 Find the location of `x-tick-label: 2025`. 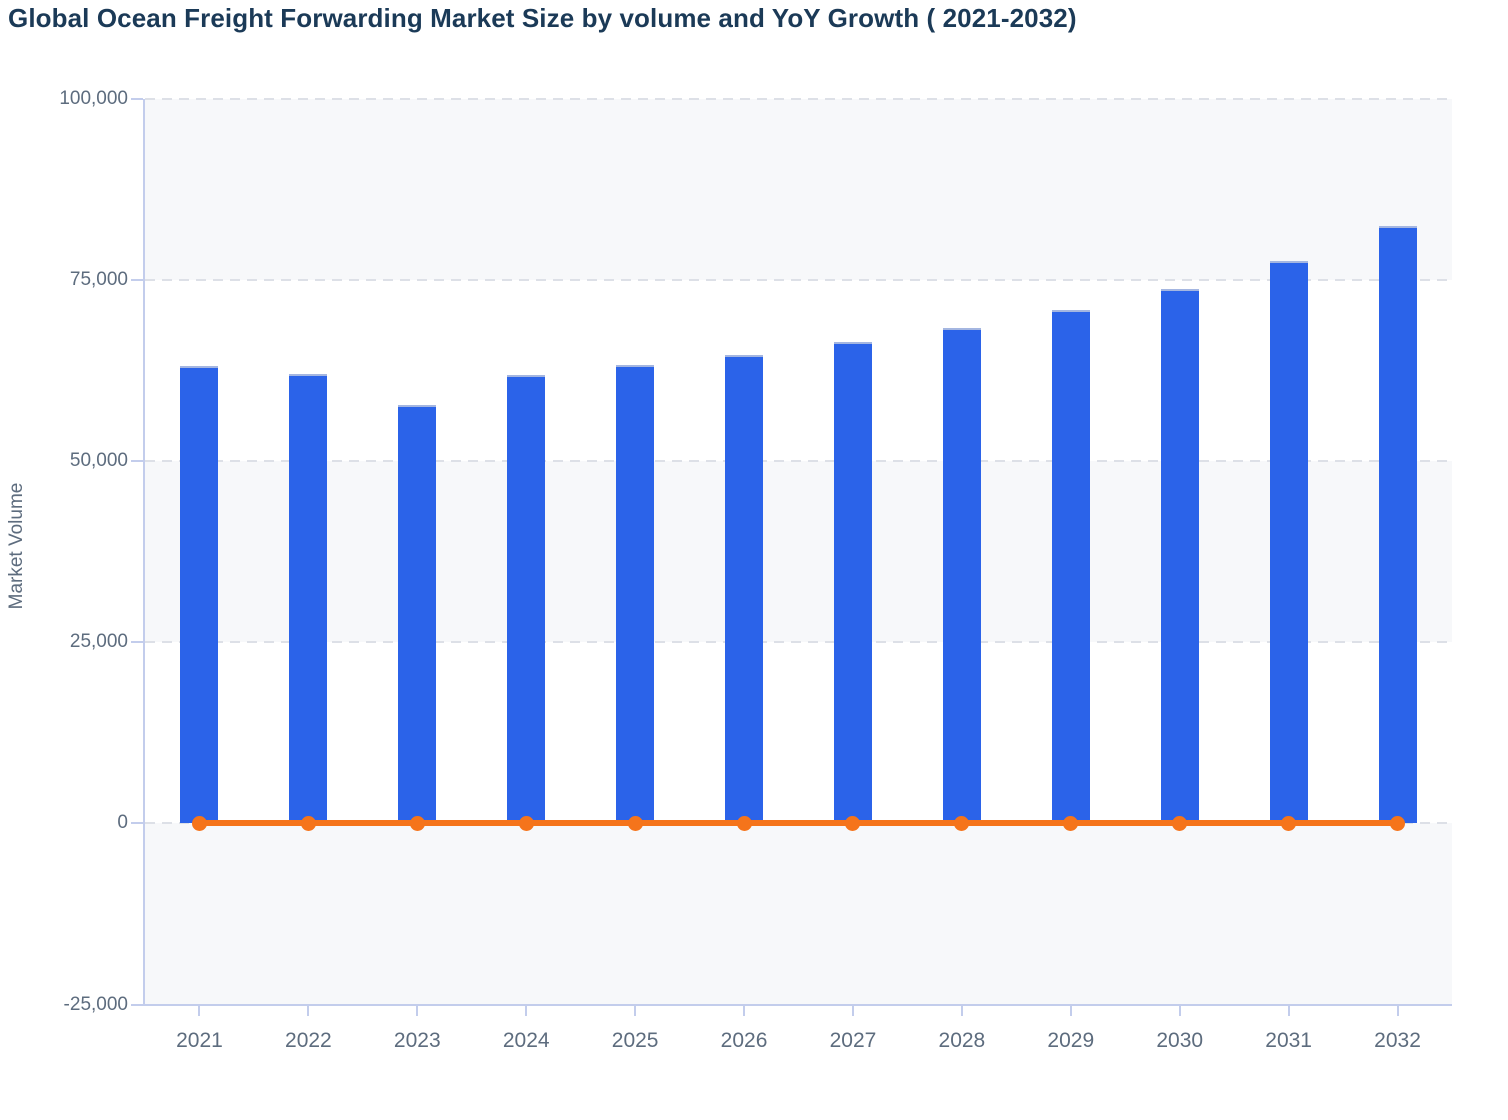

x-tick-label: 2025 is located at coordinates (635, 1040).